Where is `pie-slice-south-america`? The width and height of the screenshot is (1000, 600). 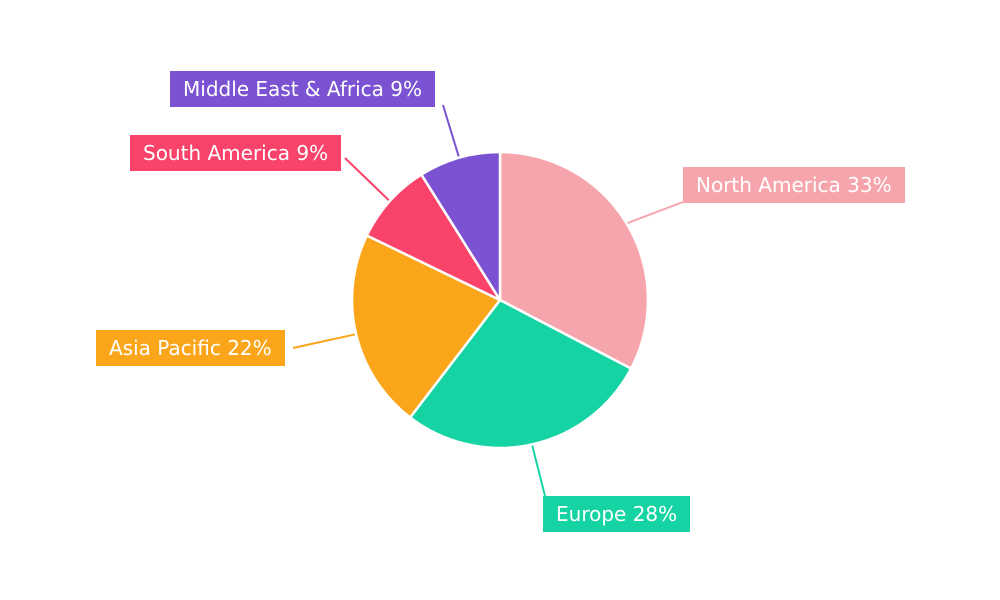 pie-slice-south-america is located at coordinates (433, 237).